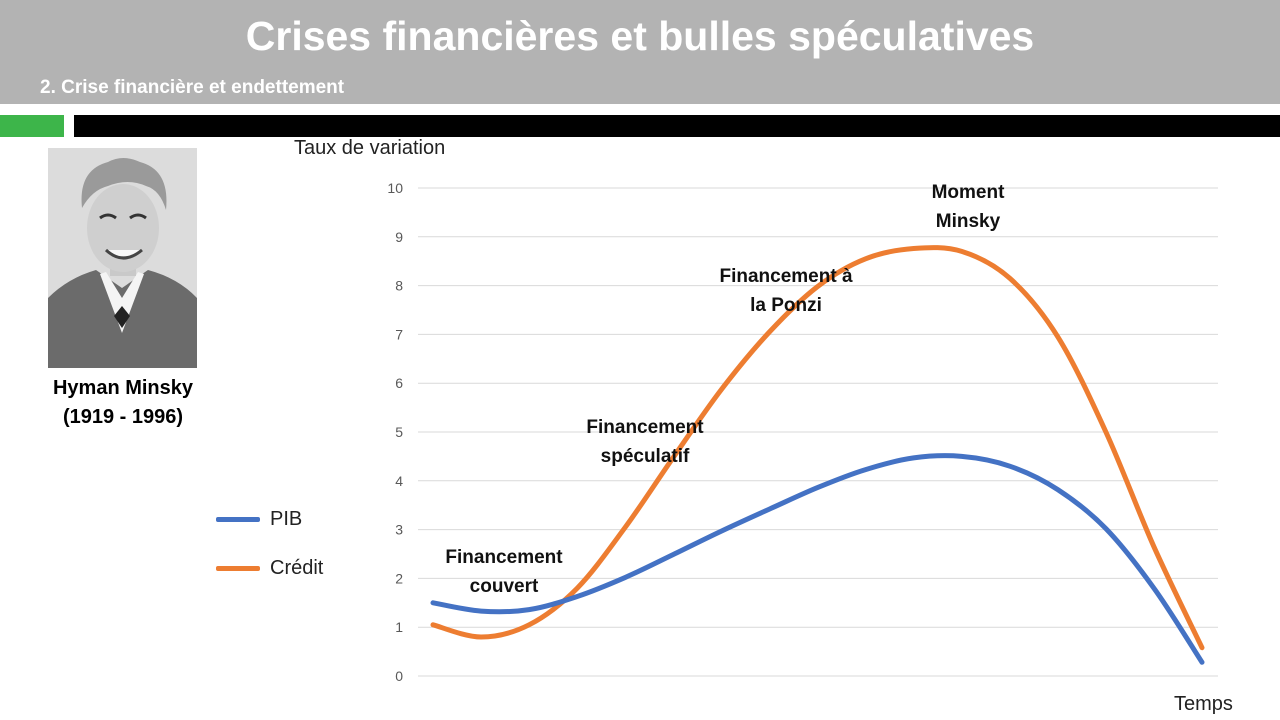 This screenshot has width=1280, height=720. Describe the element at coordinates (395, 188) in the screenshot. I see `y-tick-label-10: 10` at that location.